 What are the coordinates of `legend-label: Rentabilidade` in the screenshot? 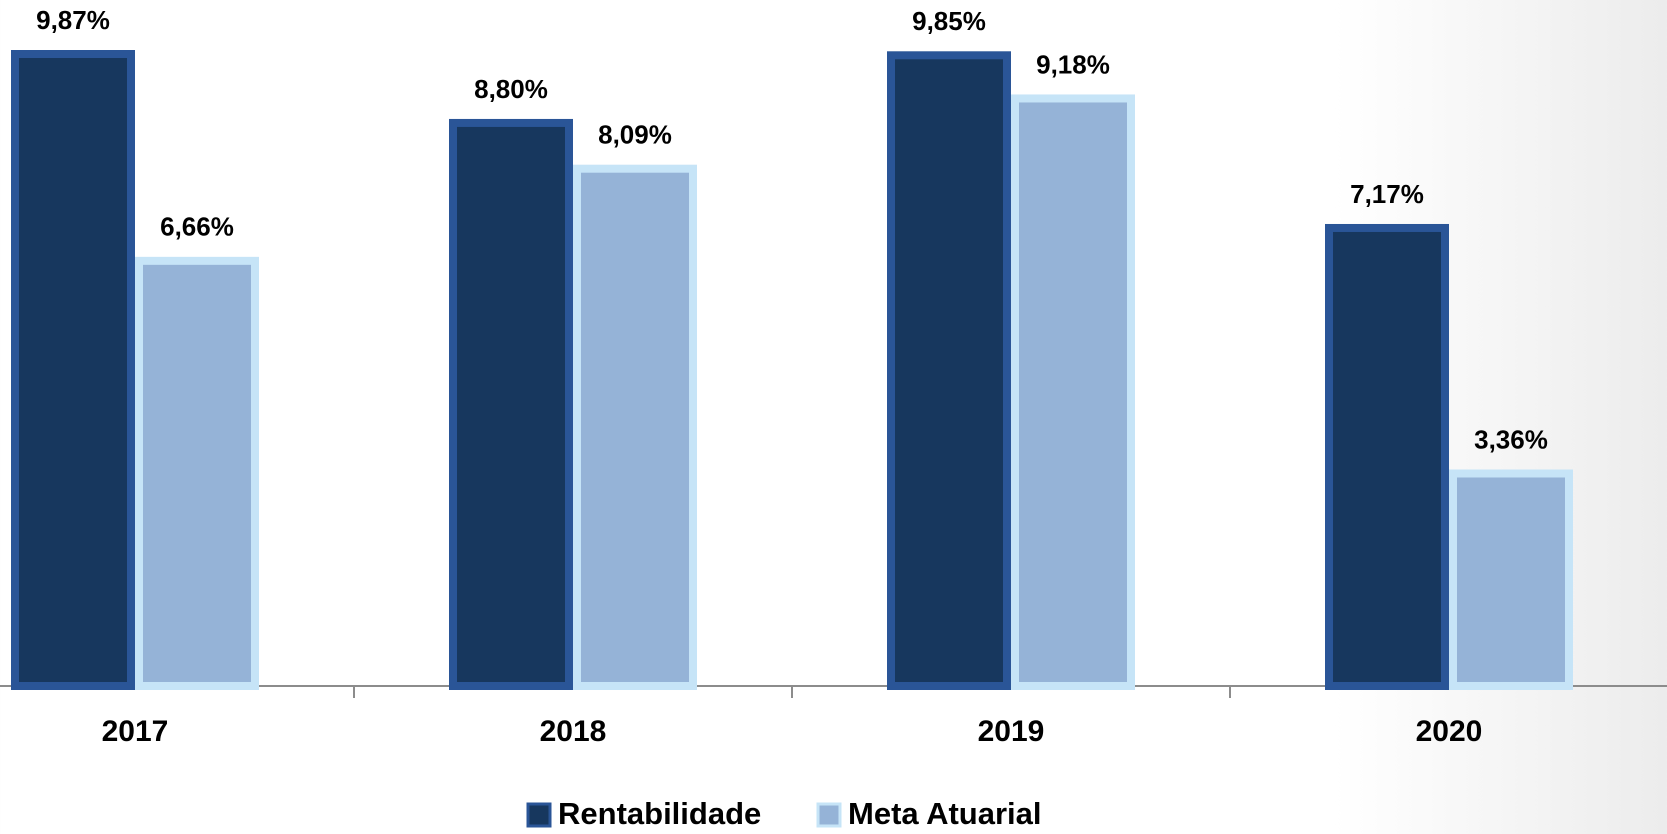 It's located at (659, 813).